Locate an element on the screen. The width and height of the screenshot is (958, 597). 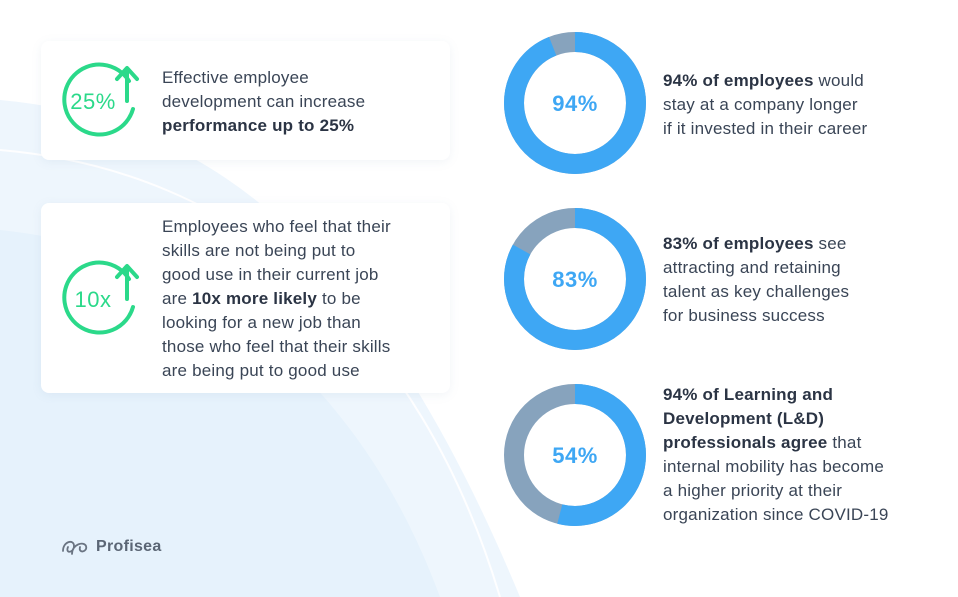
text-line: 83% of employees see is located at coordinates (755, 243).